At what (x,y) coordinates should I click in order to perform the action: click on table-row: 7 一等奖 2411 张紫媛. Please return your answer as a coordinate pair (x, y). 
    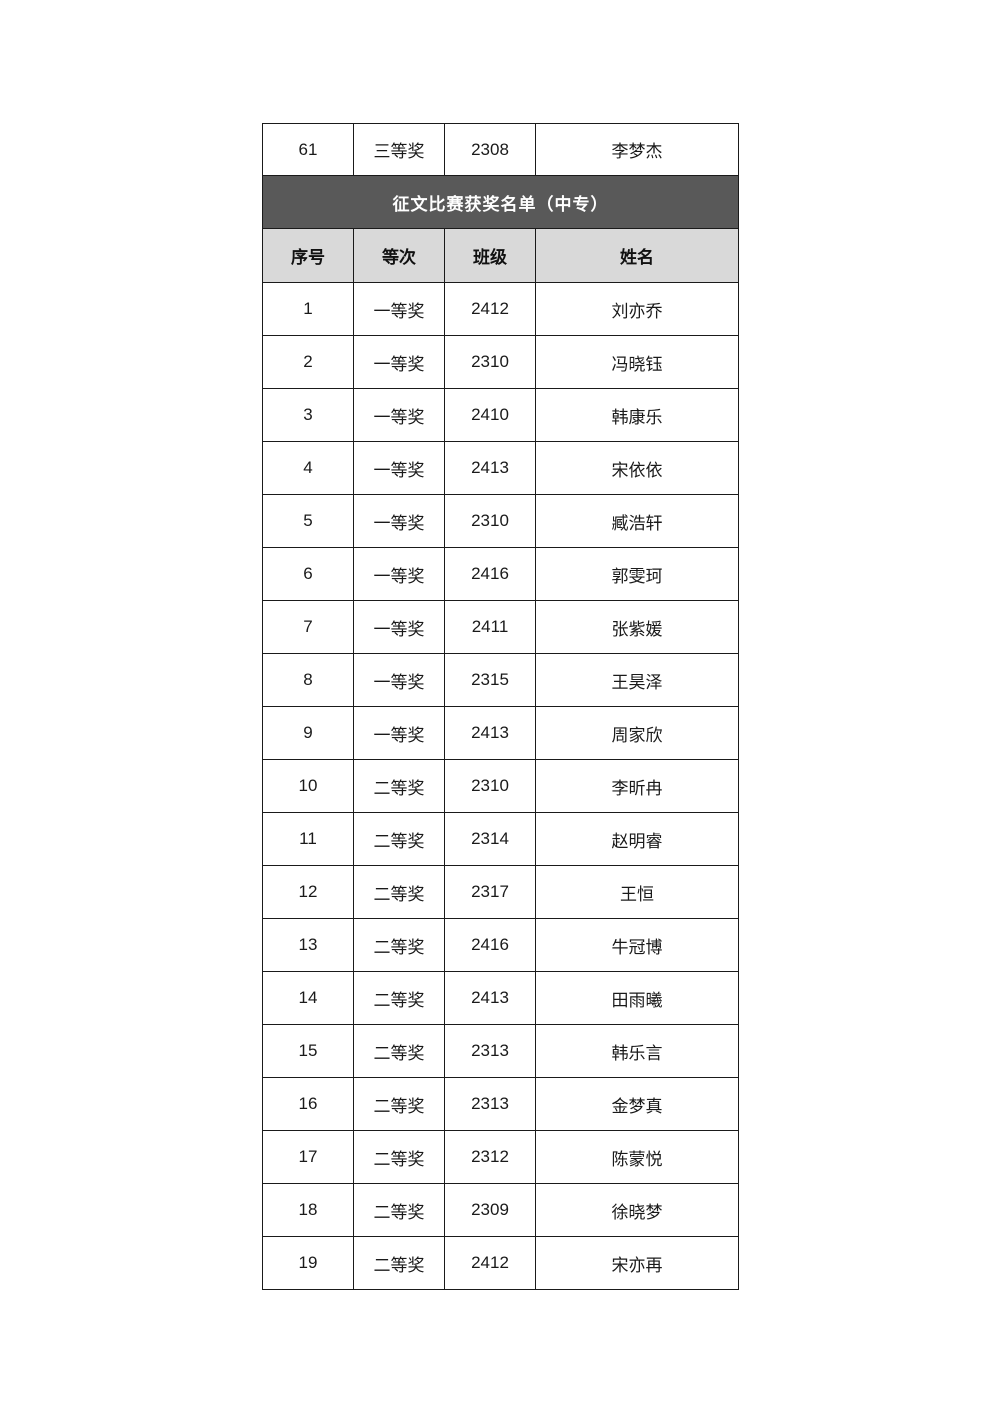
    Looking at the image, I should click on (500, 627).